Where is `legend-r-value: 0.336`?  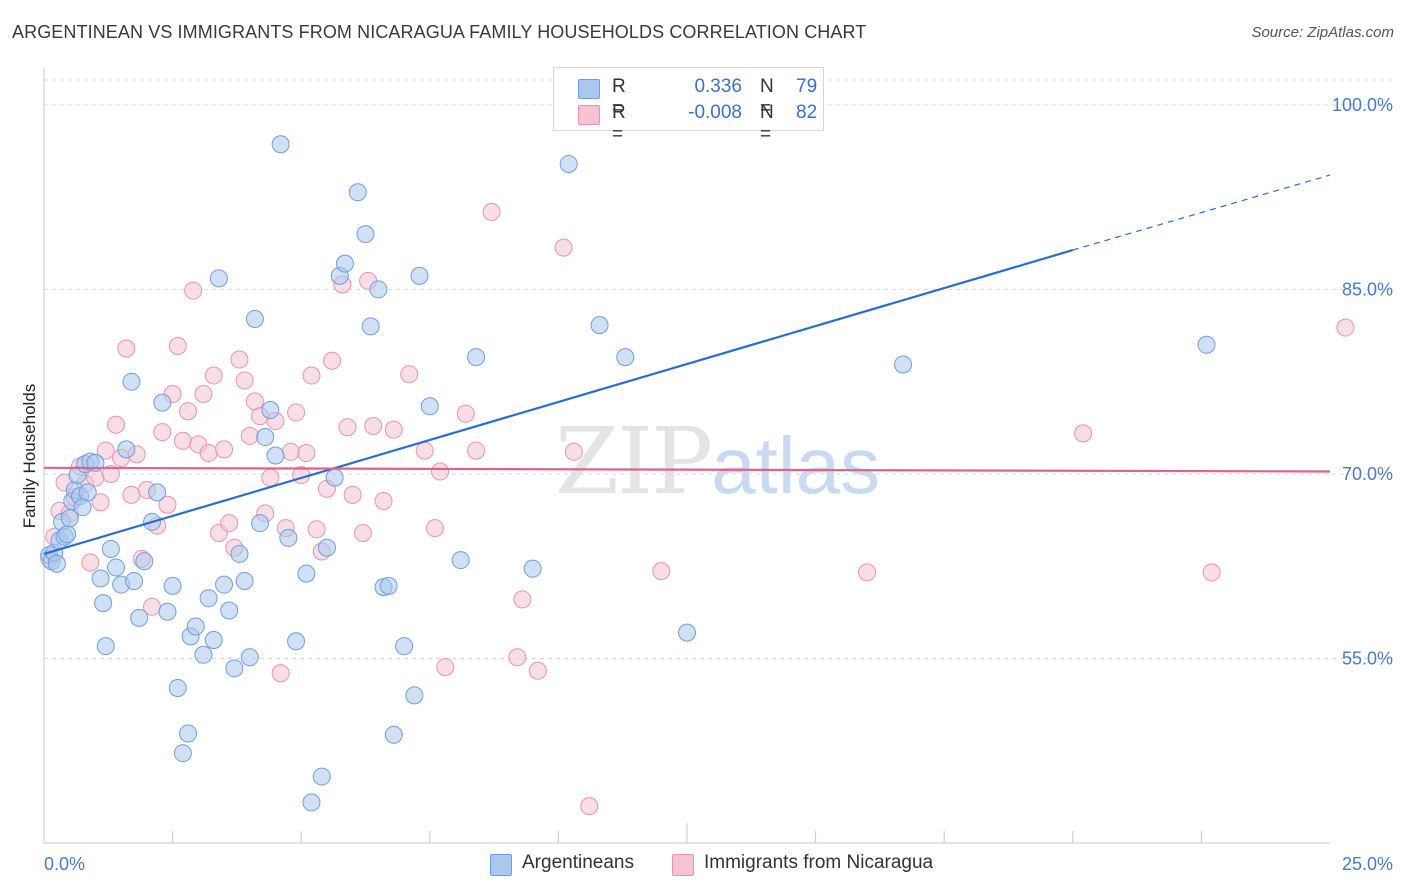 legend-r-value: 0.336 is located at coordinates (718, 86).